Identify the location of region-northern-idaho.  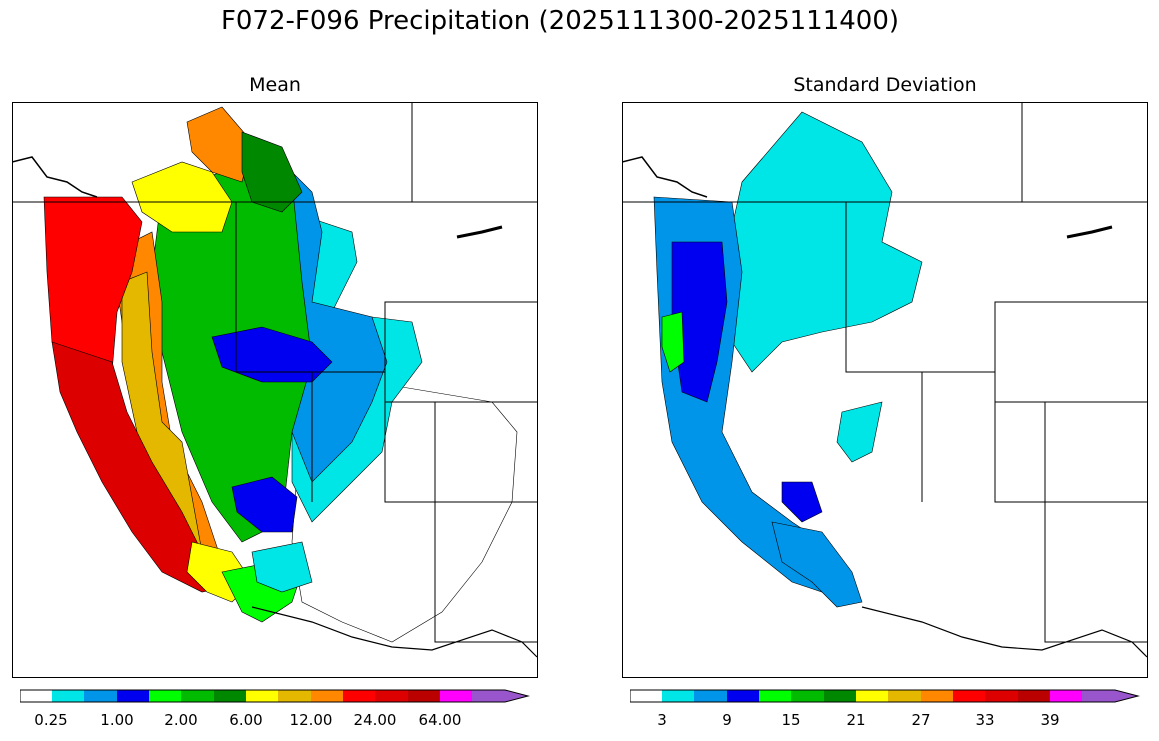
(182, 197).